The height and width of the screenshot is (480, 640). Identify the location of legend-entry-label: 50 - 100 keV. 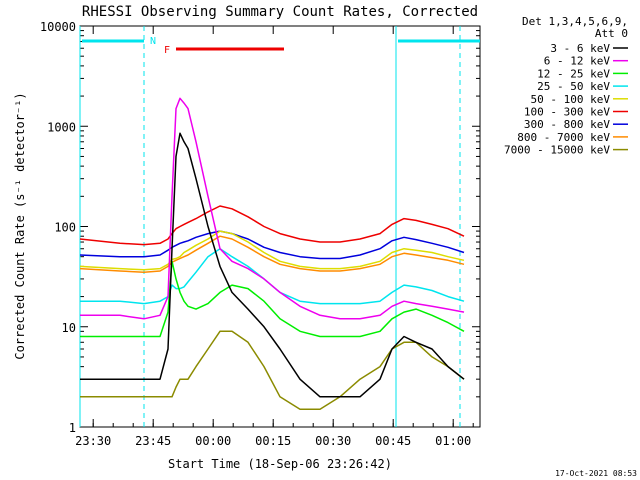
(571, 99).